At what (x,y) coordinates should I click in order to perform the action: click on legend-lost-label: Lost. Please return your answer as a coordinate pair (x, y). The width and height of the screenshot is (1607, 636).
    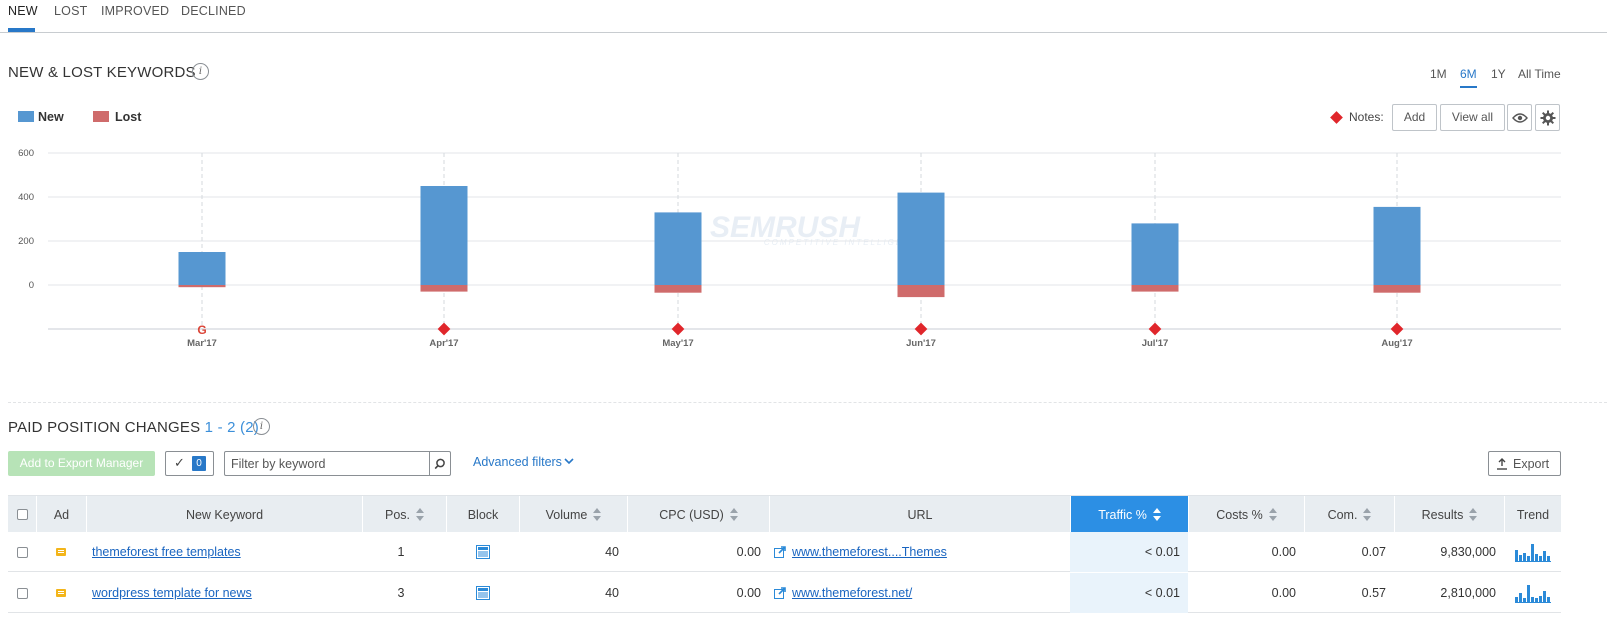
    Looking at the image, I should click on (128, 117).